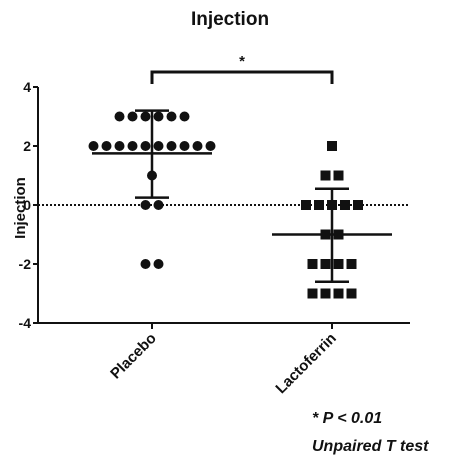 The width and height of the screenshot is (474, 474). I want to click on x-tick-label: Placebo, so click(133, 356).